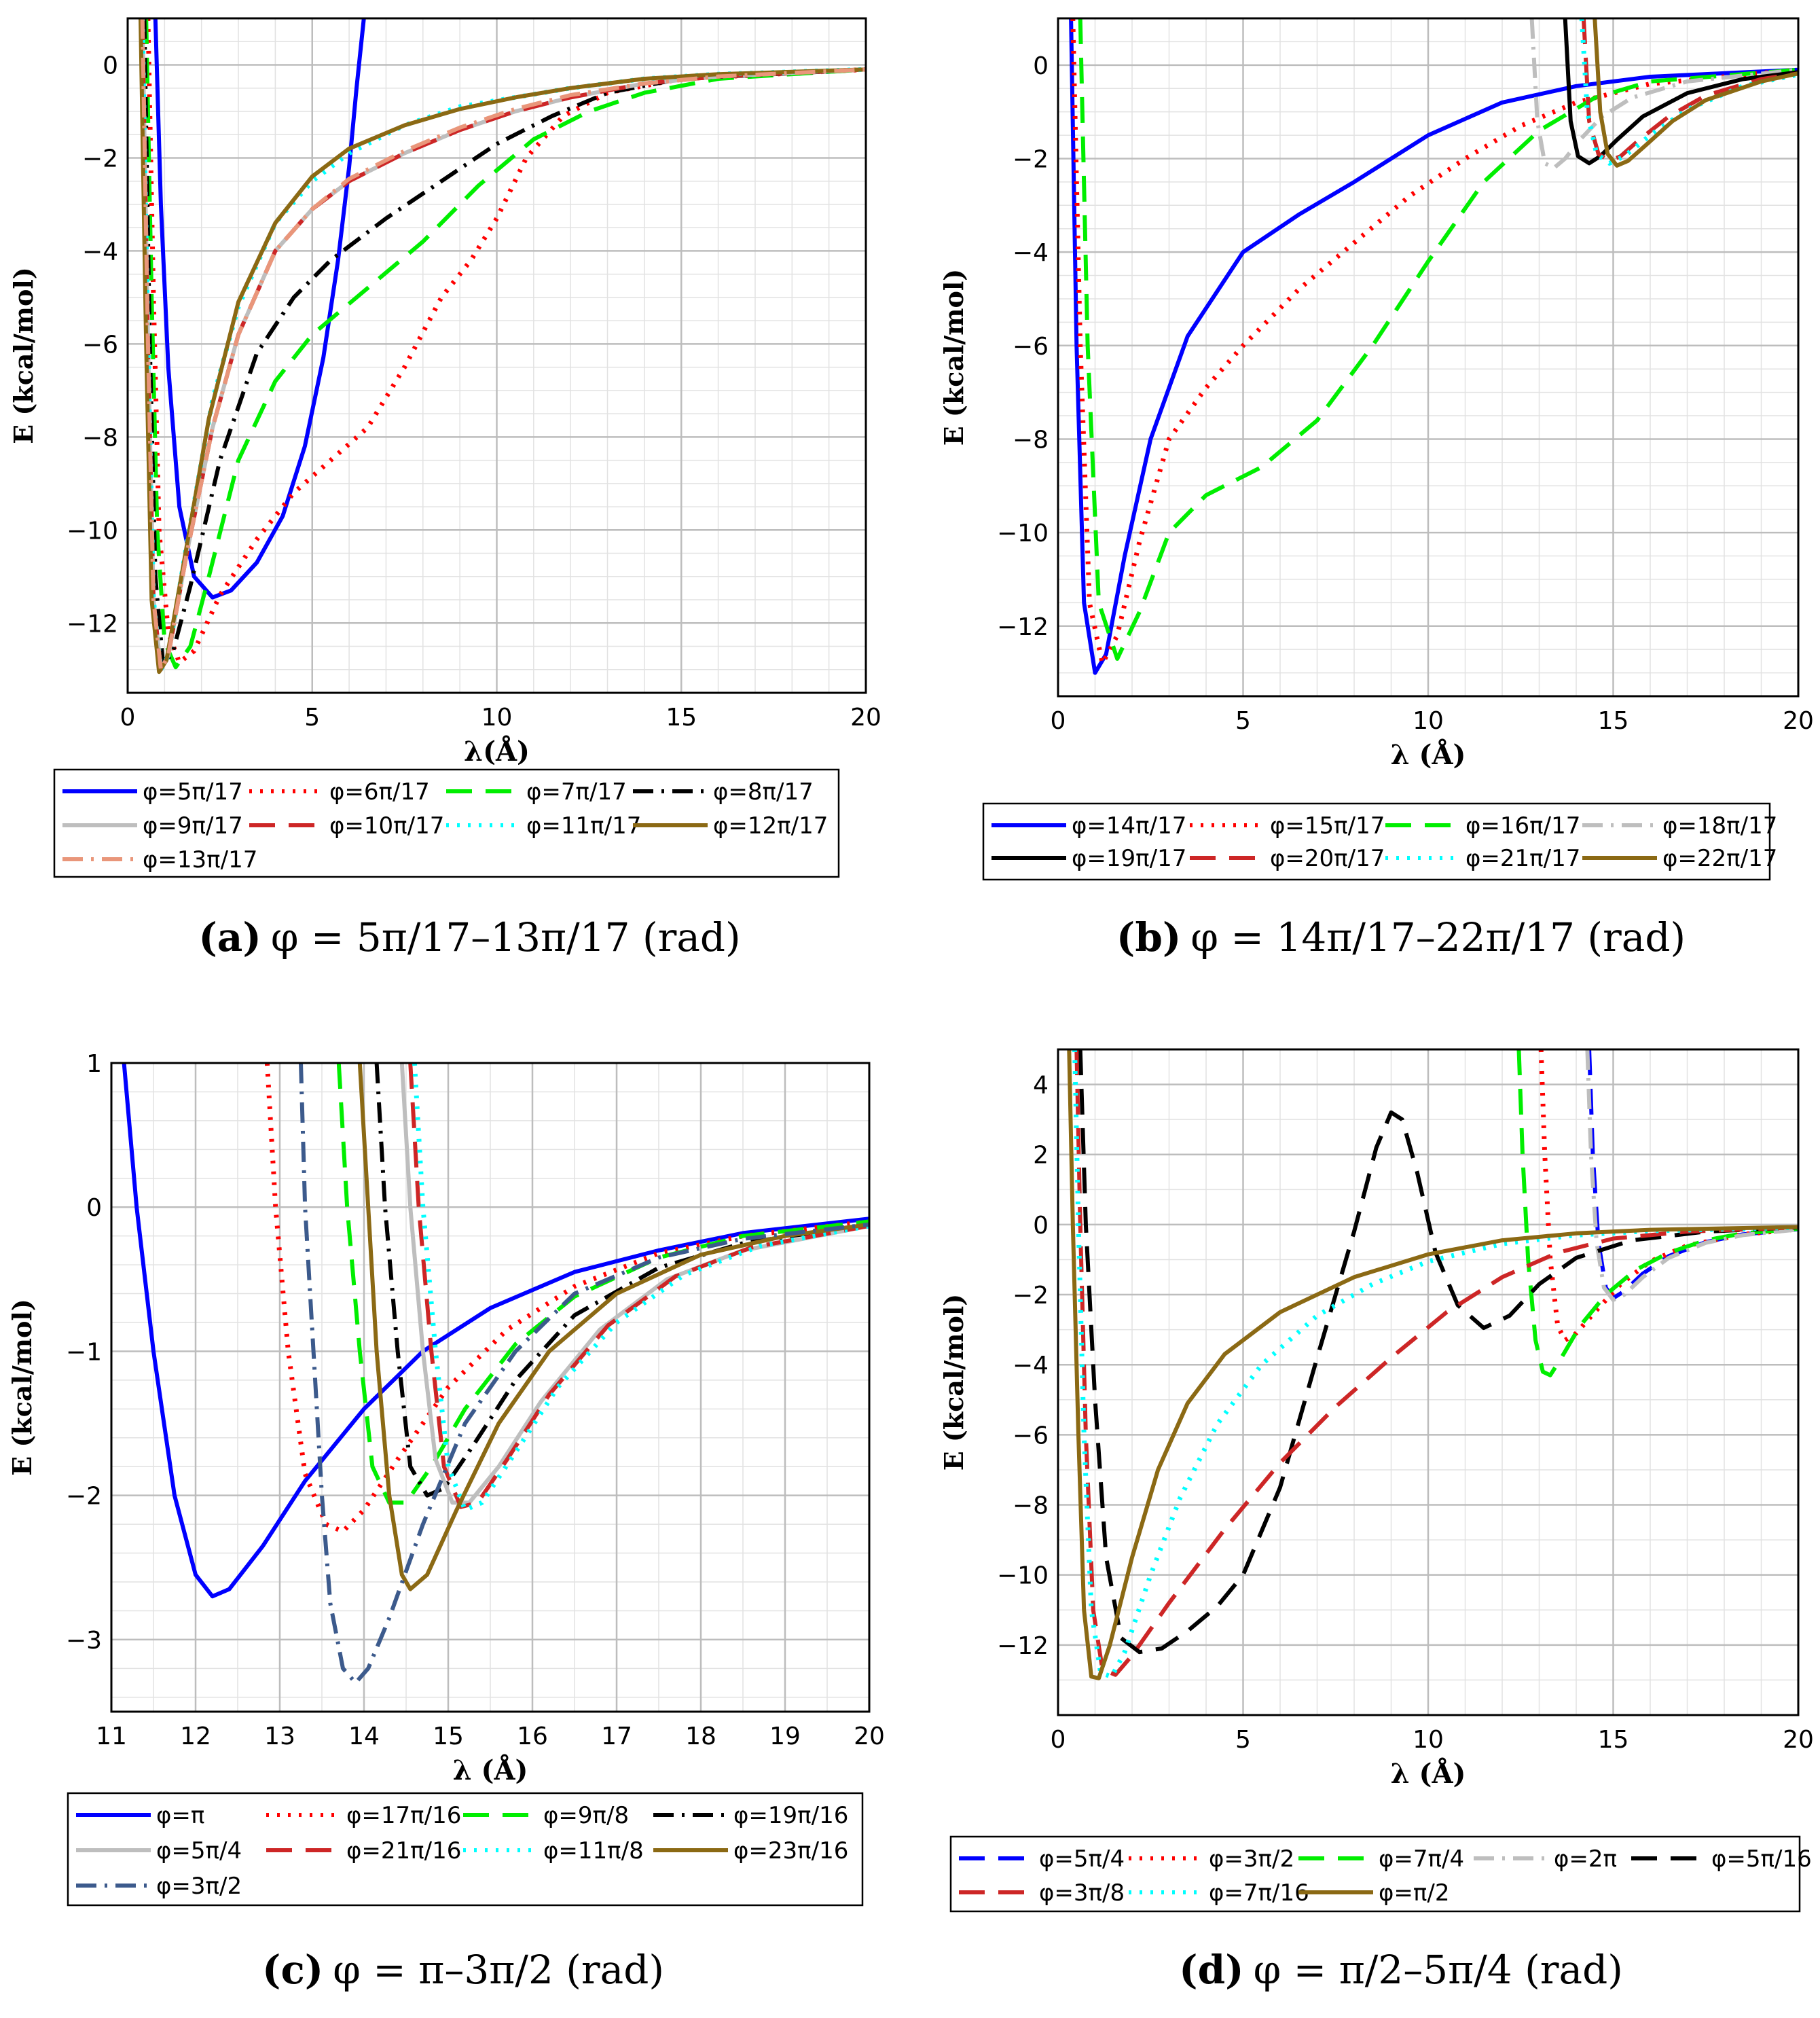 The width and height of the screenshot is (1820, 2018). What do you see at coordinates (586, 1815) in the screenshot?
I see `legend-entry: φ=9π/8` at bounding box center [586, 1815].